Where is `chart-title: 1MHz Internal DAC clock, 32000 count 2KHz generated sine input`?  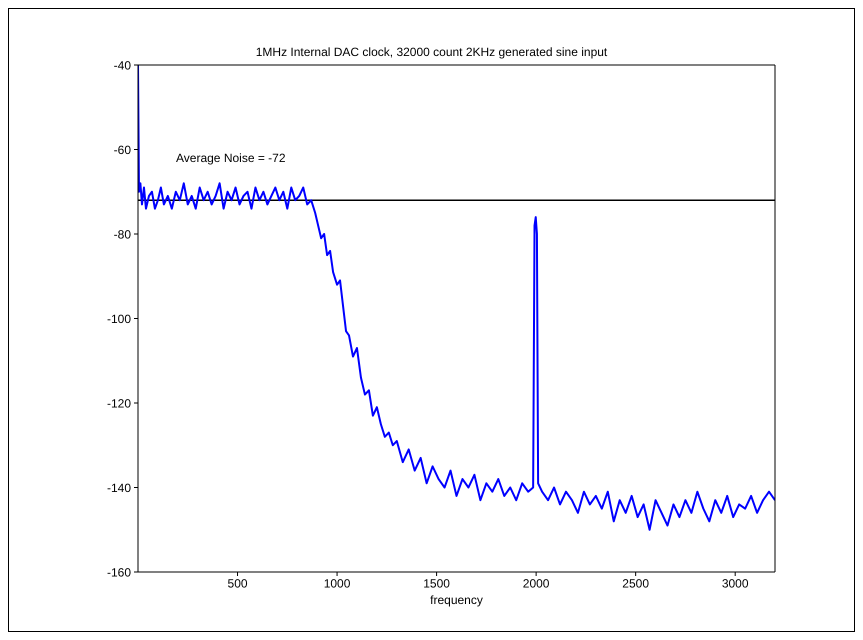 chart-title: 1MHz Internal DAC clock, 32000 count 2KHz generated sine input is located at coordinates (431, 52).